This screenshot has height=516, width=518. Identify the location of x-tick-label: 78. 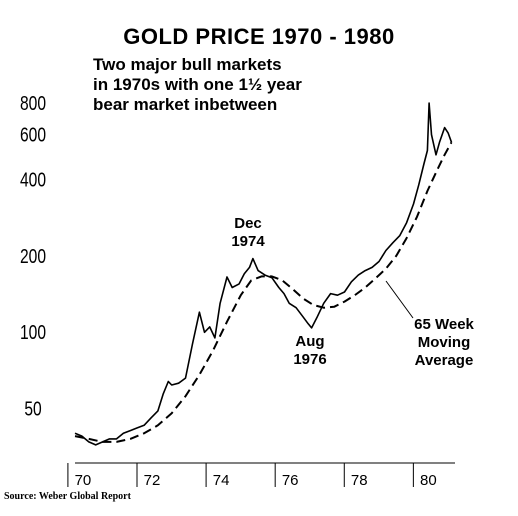
(359, 480).